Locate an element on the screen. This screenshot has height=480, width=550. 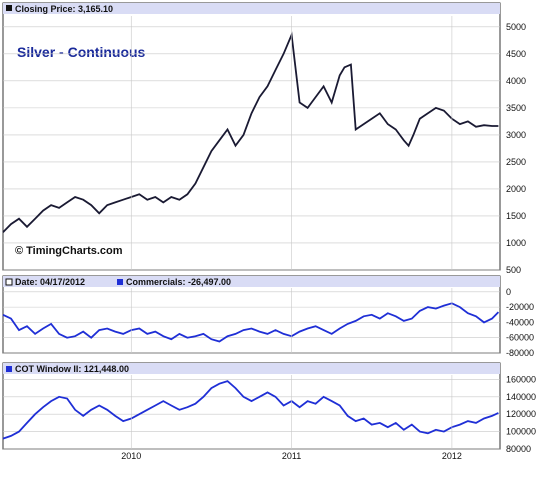
commercials-series-line is located at coordinates (251, 322).